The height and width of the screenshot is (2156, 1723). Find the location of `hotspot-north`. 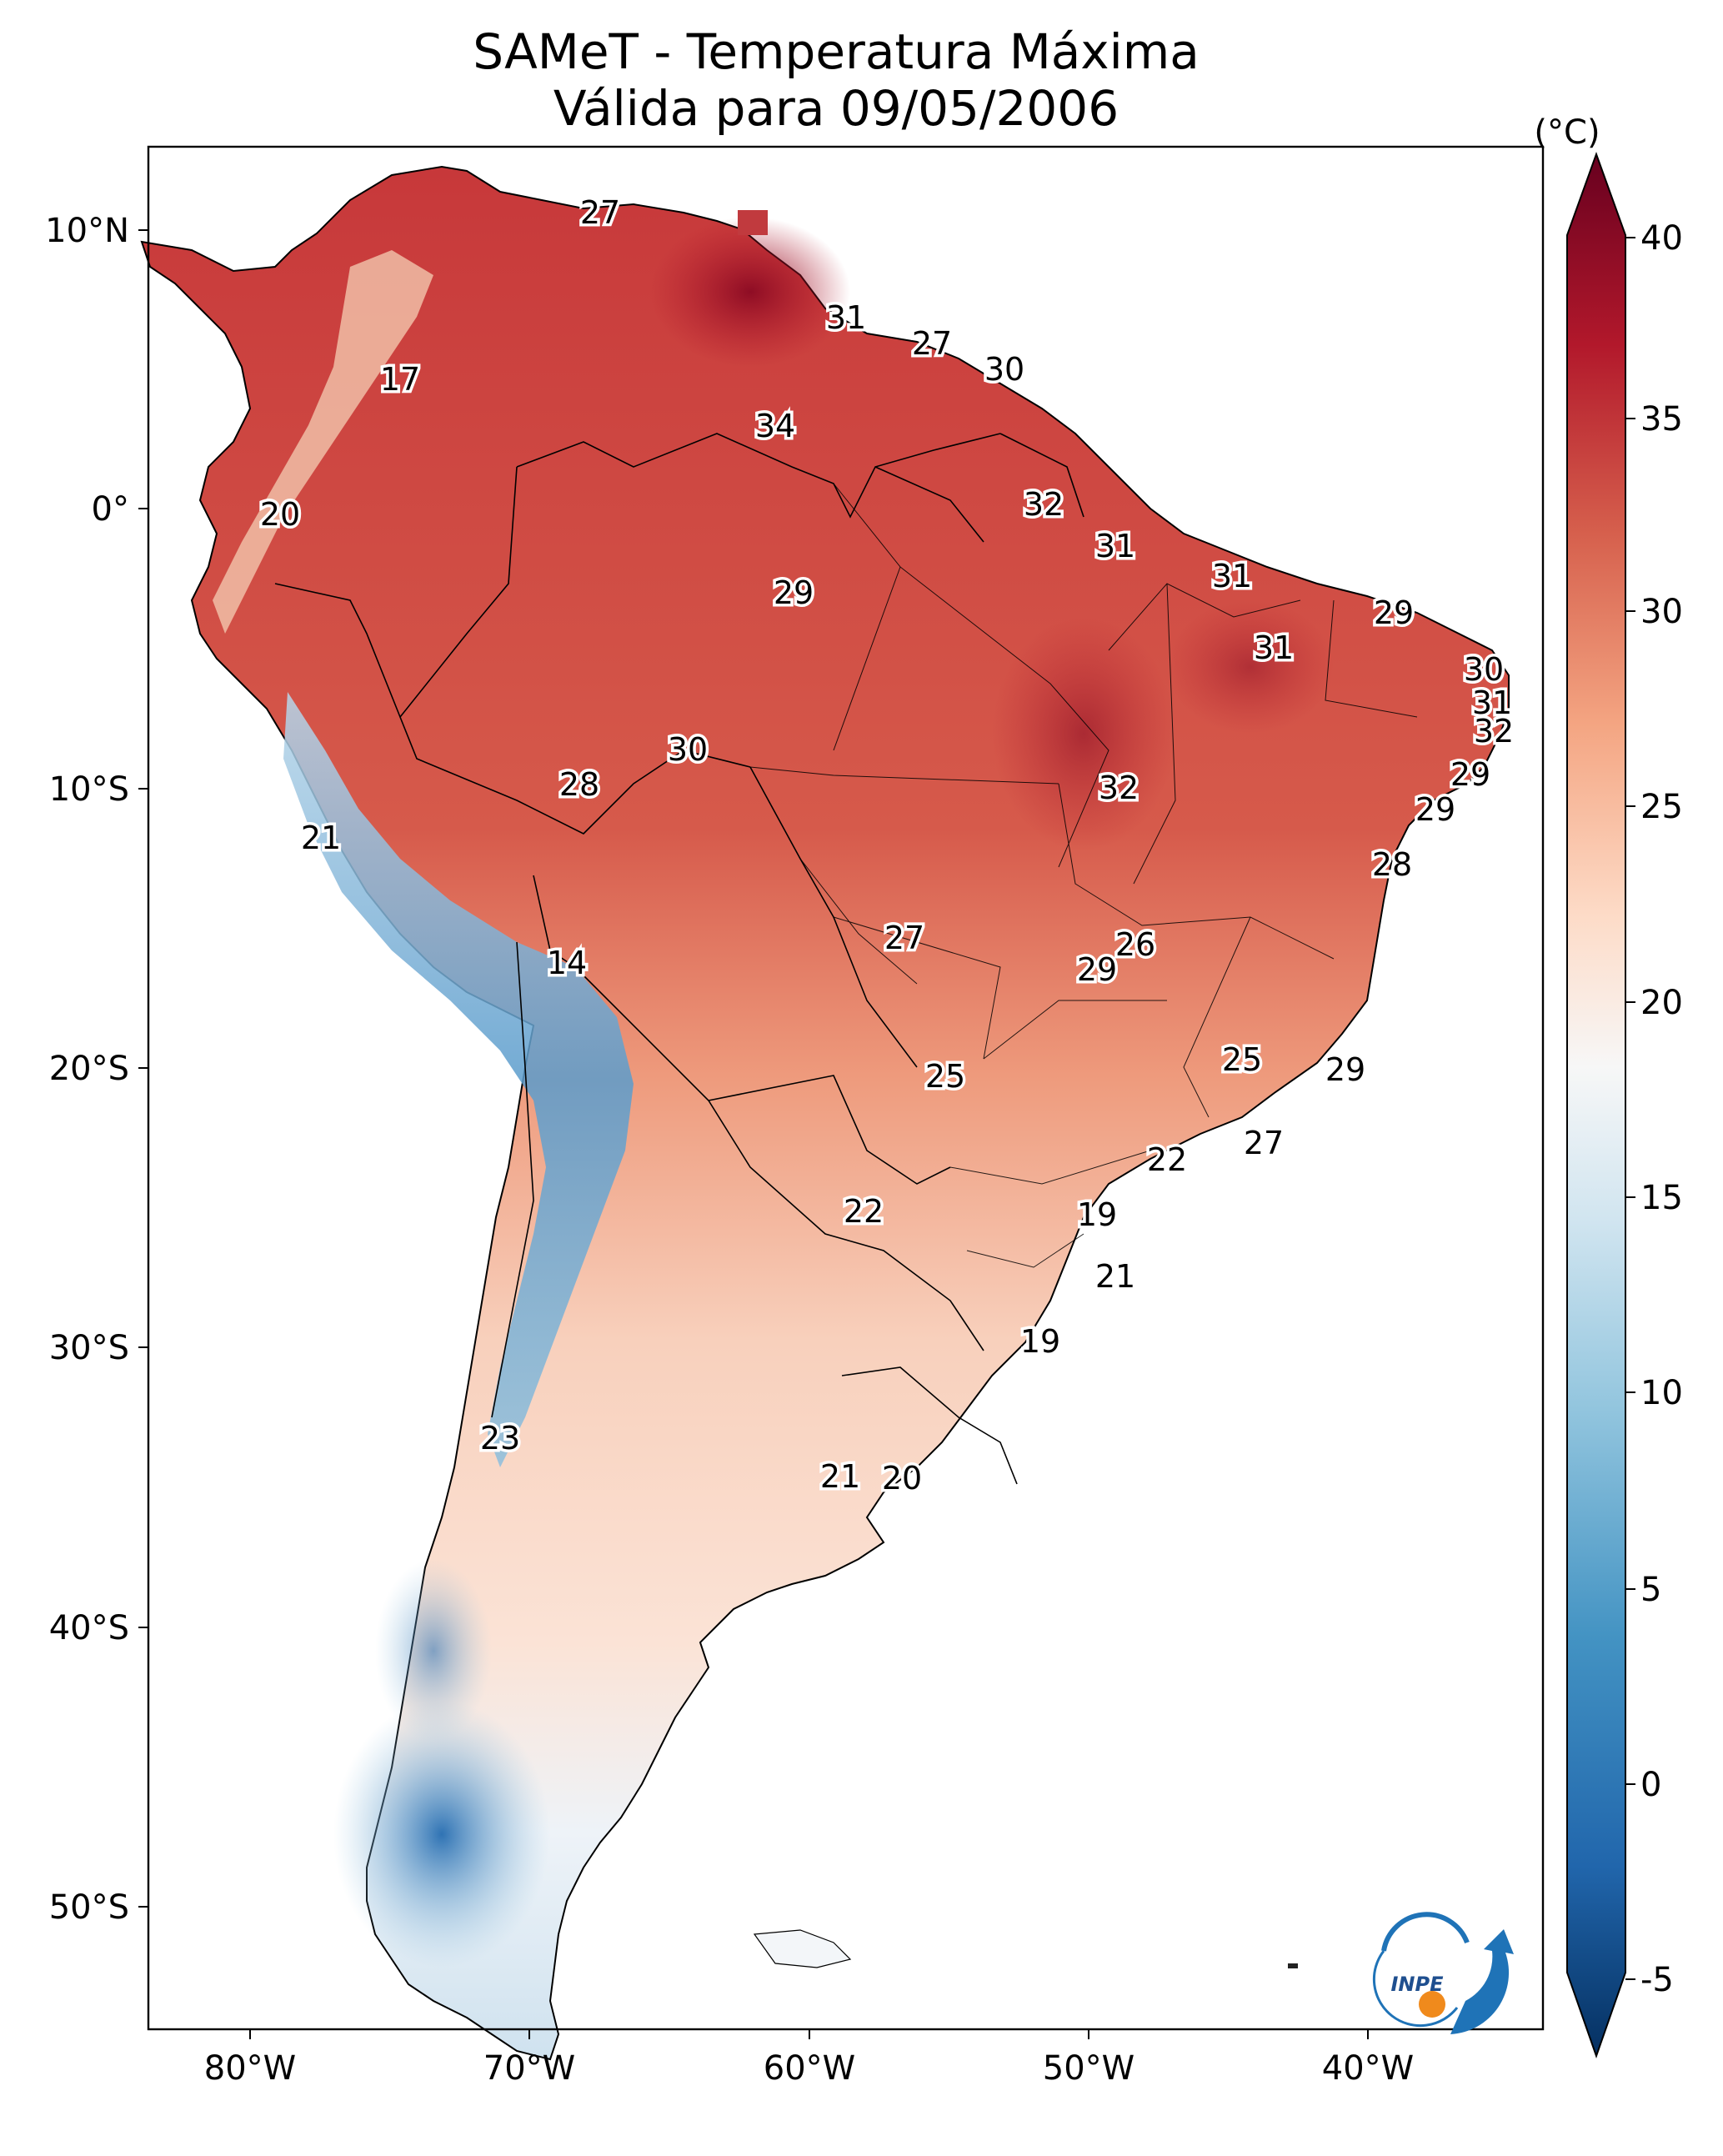

hotspot-north is located at coordinates (750, 292).